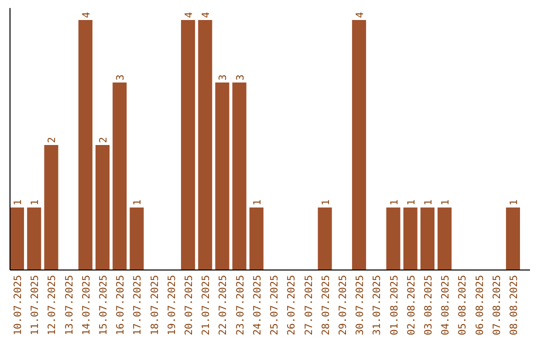 The width and height of the screenshot is (540, 340). Describe the element at coordinates (497, 305) in the screenshot. I see `x-tick-label: 07.08.2025` at that location.